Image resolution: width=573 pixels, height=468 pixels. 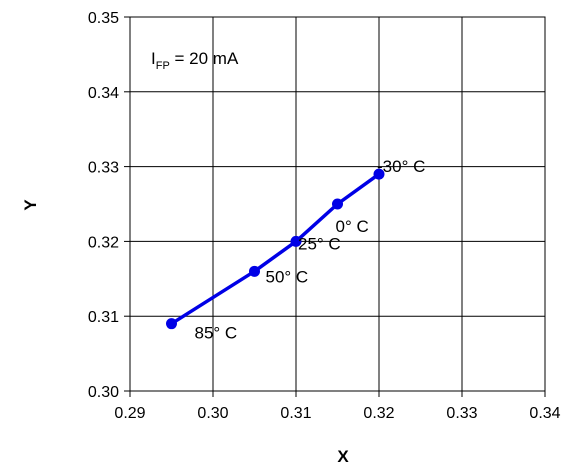 What do you see at coordinates (109, 205) in the screenshot?
I see `y-axis-ticks: 0.30 0.31 0.32 0.33 0.34 0.35` at bounding box center [109, 205].